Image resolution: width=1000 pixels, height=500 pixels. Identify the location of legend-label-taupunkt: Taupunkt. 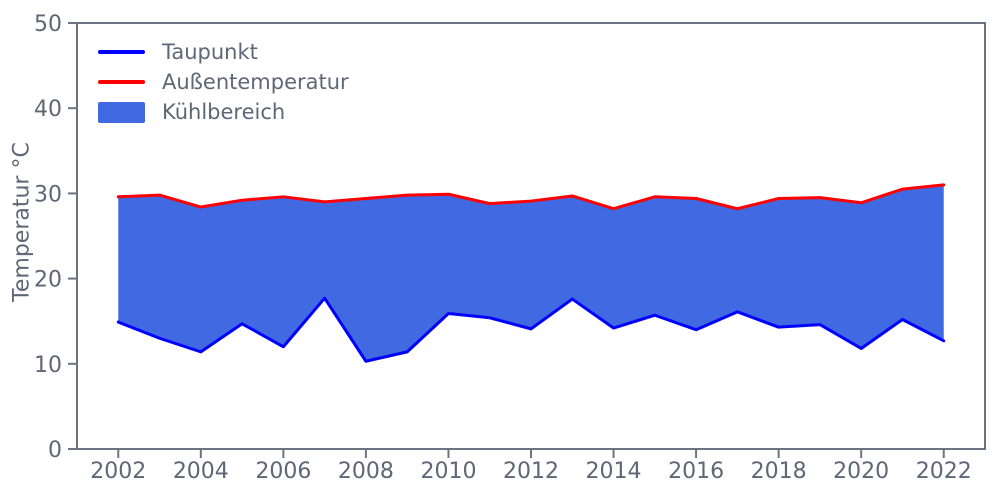
(210, 52).